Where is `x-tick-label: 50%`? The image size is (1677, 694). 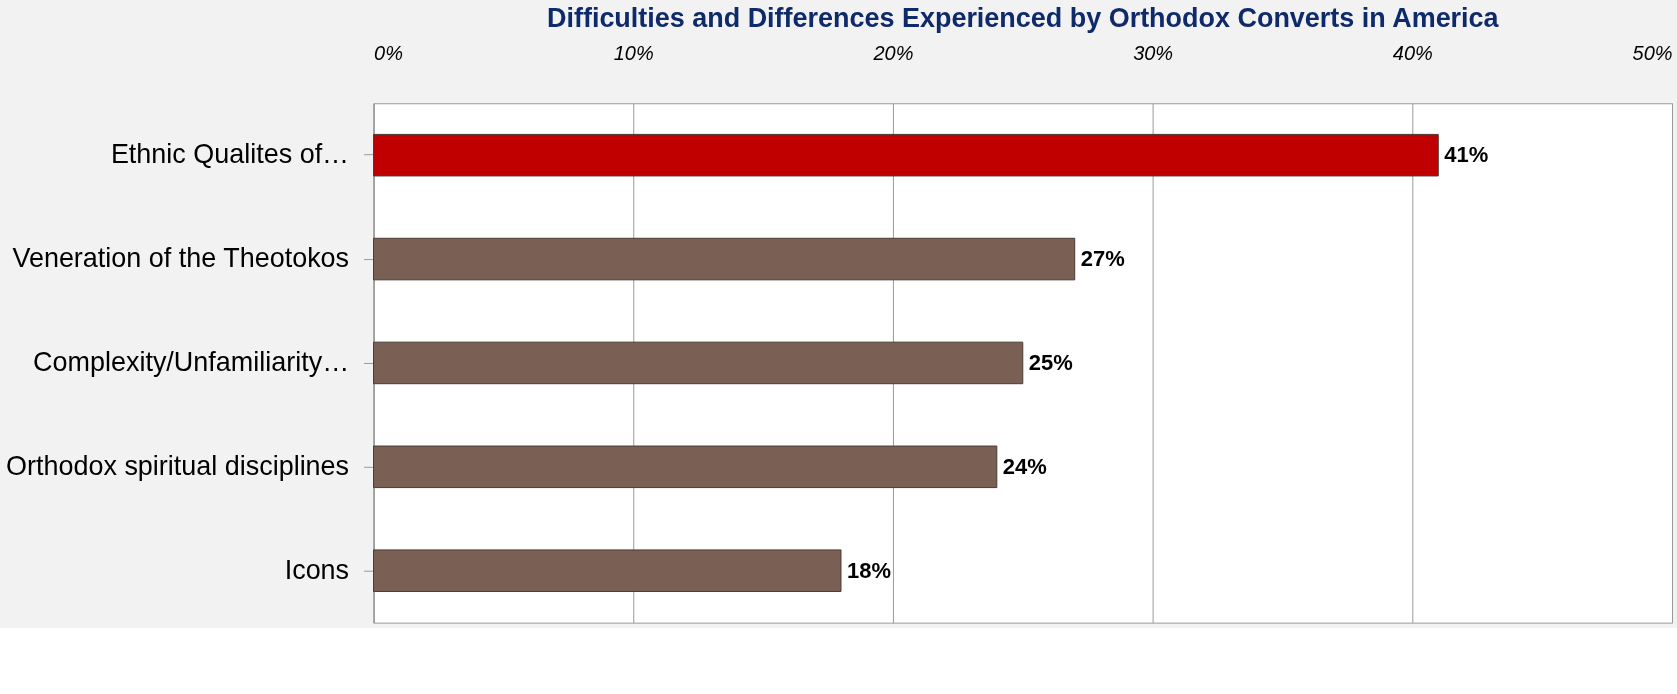 x-tick-label: 50% is located at coordinates (1652, 52).